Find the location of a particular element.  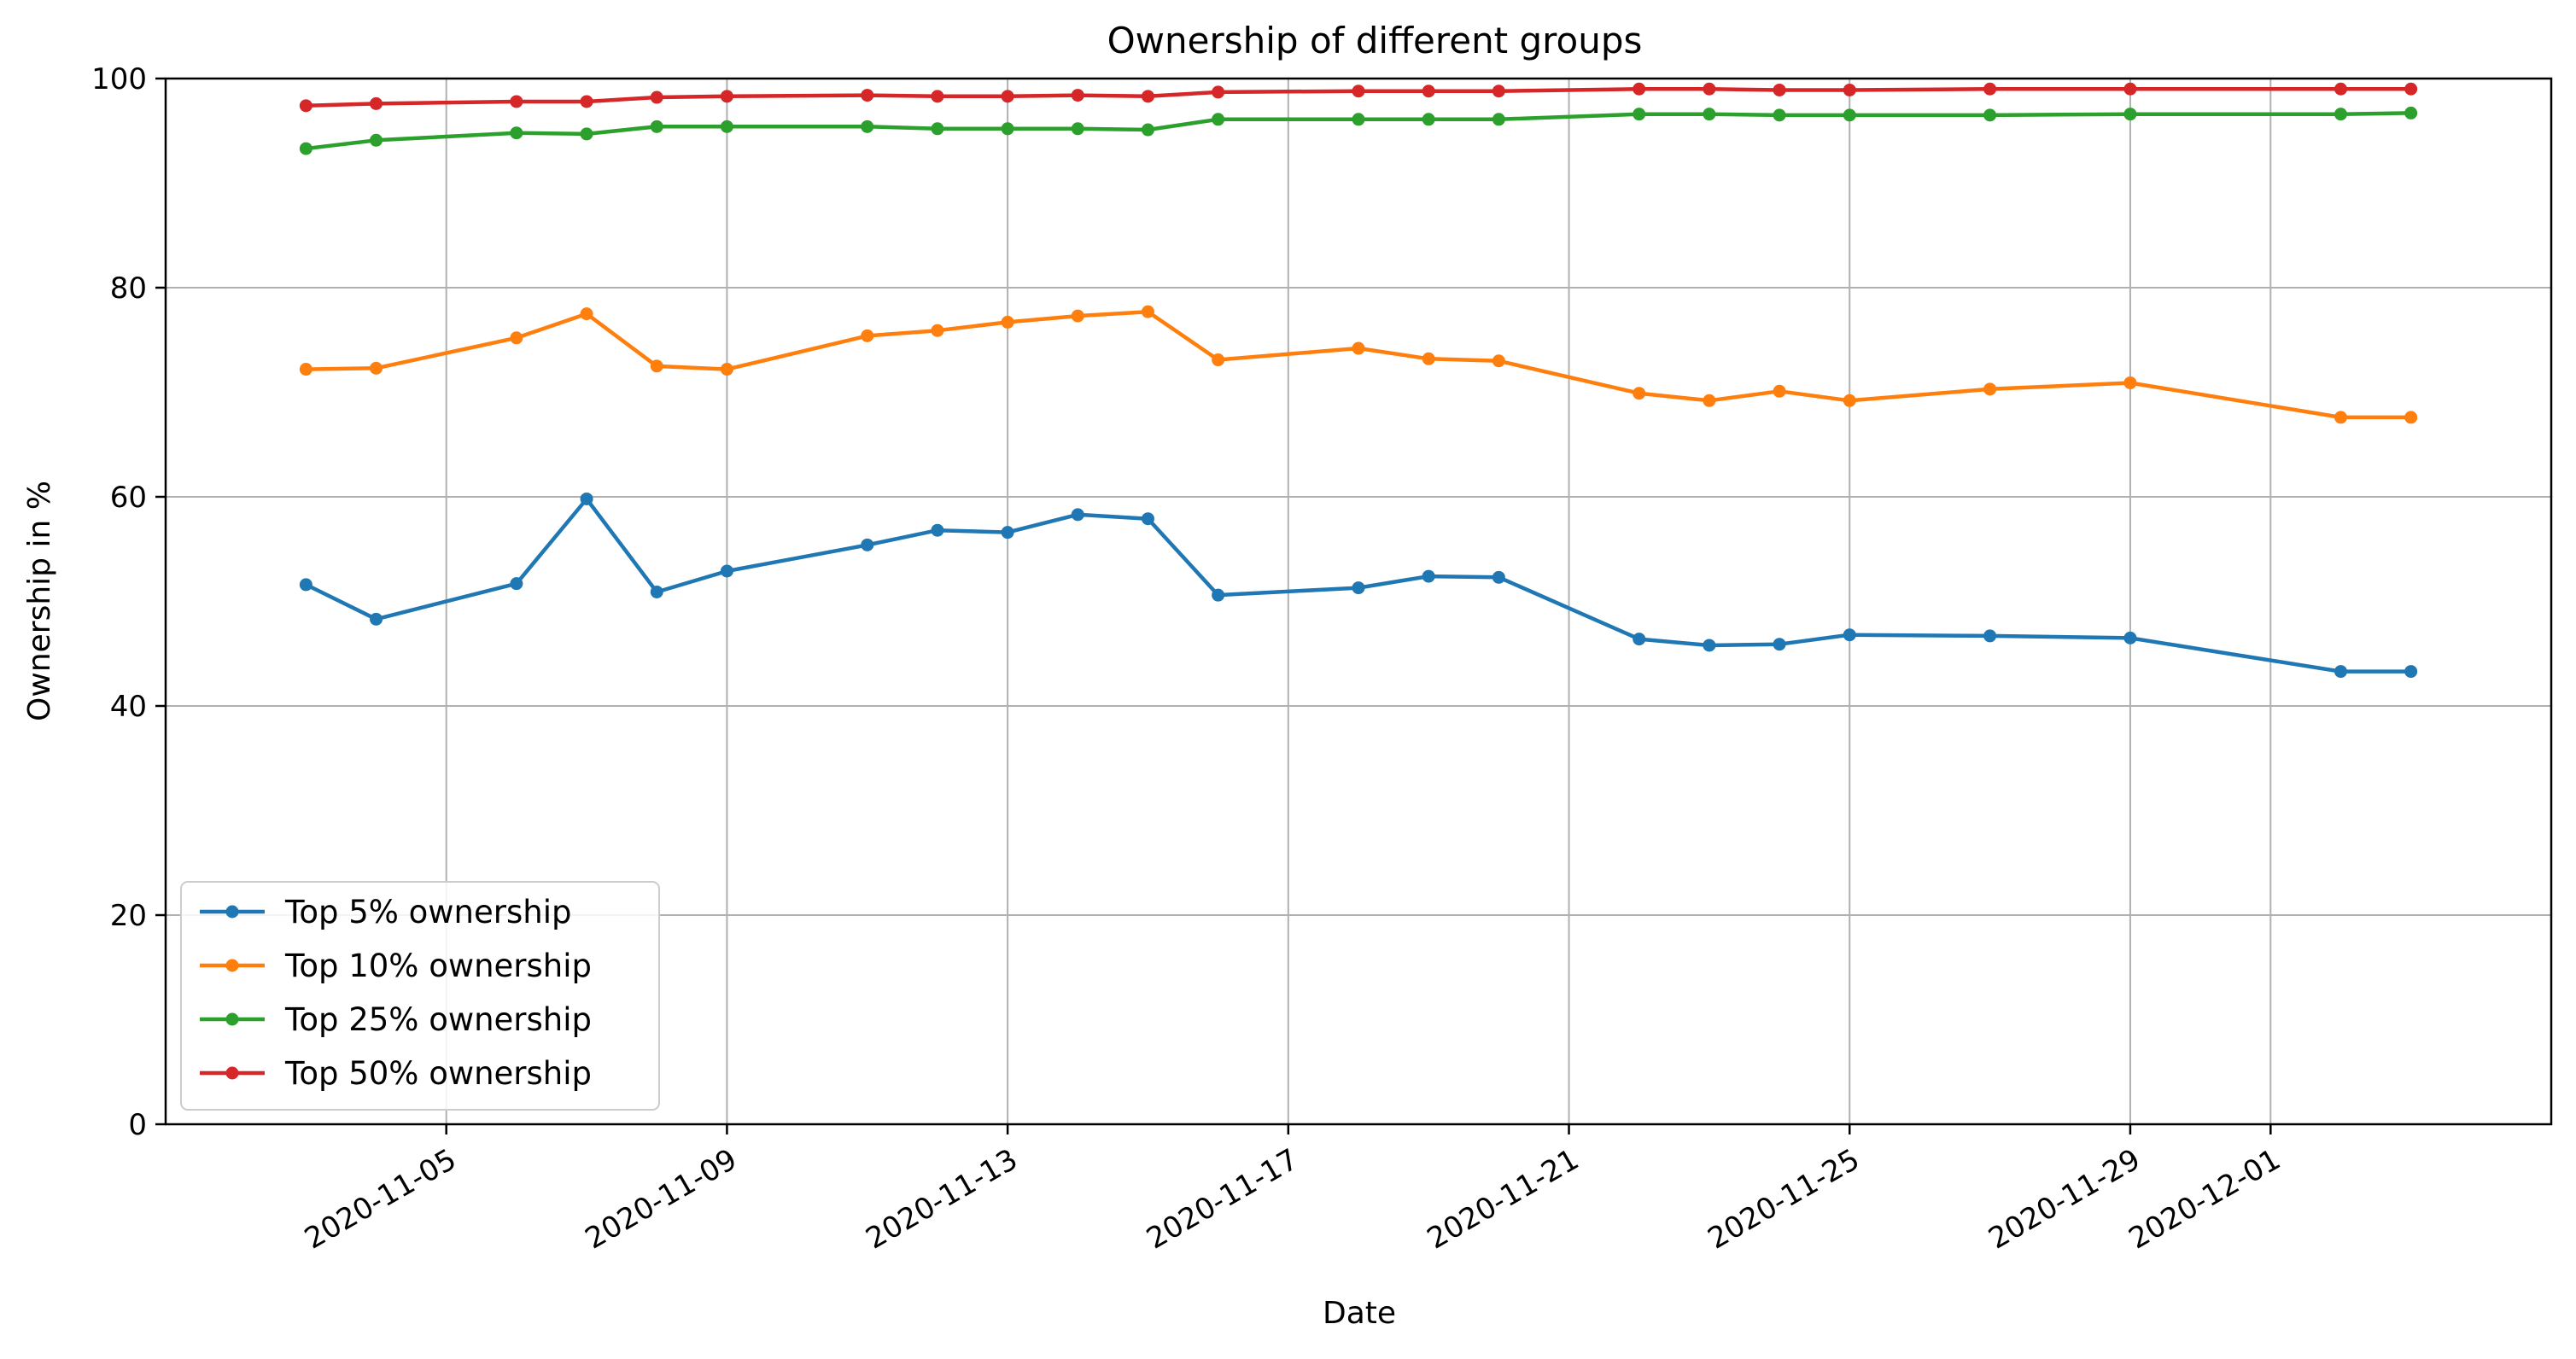

legend-box is located at coordinates (420, 996).